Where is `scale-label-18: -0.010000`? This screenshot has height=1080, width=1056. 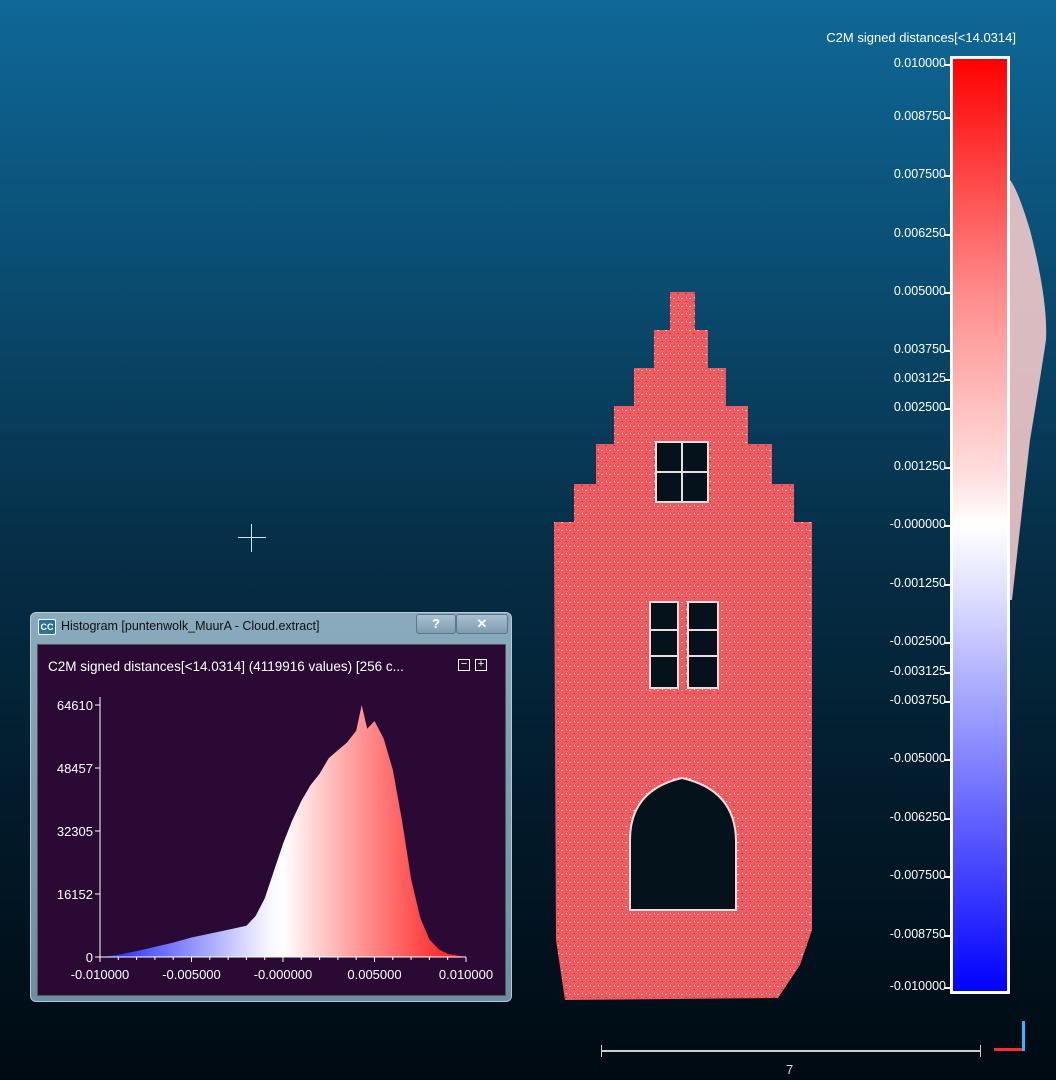 scale-label-18: -0.010000 is located at coordinates (917, 986).